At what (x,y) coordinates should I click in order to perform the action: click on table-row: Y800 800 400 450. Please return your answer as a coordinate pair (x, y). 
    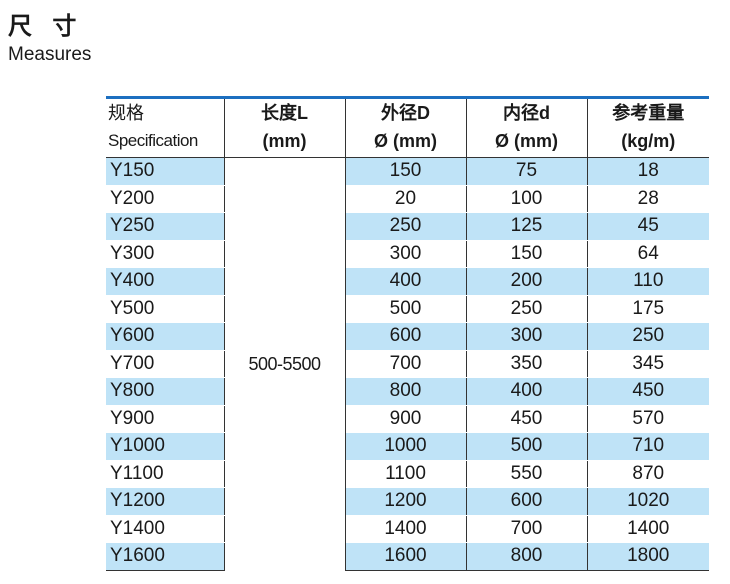
    Looking at the image, I should click on (407, 391).